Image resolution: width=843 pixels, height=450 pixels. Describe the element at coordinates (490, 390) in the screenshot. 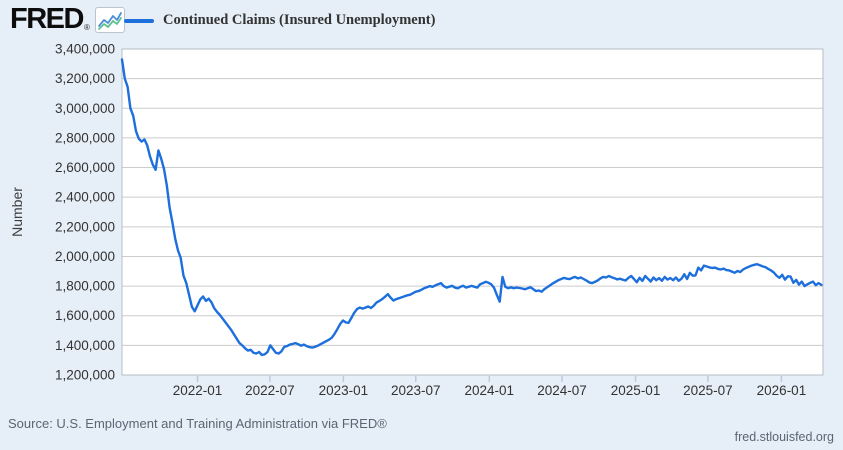

I see `x-tick-label: 2024-01` at that location.